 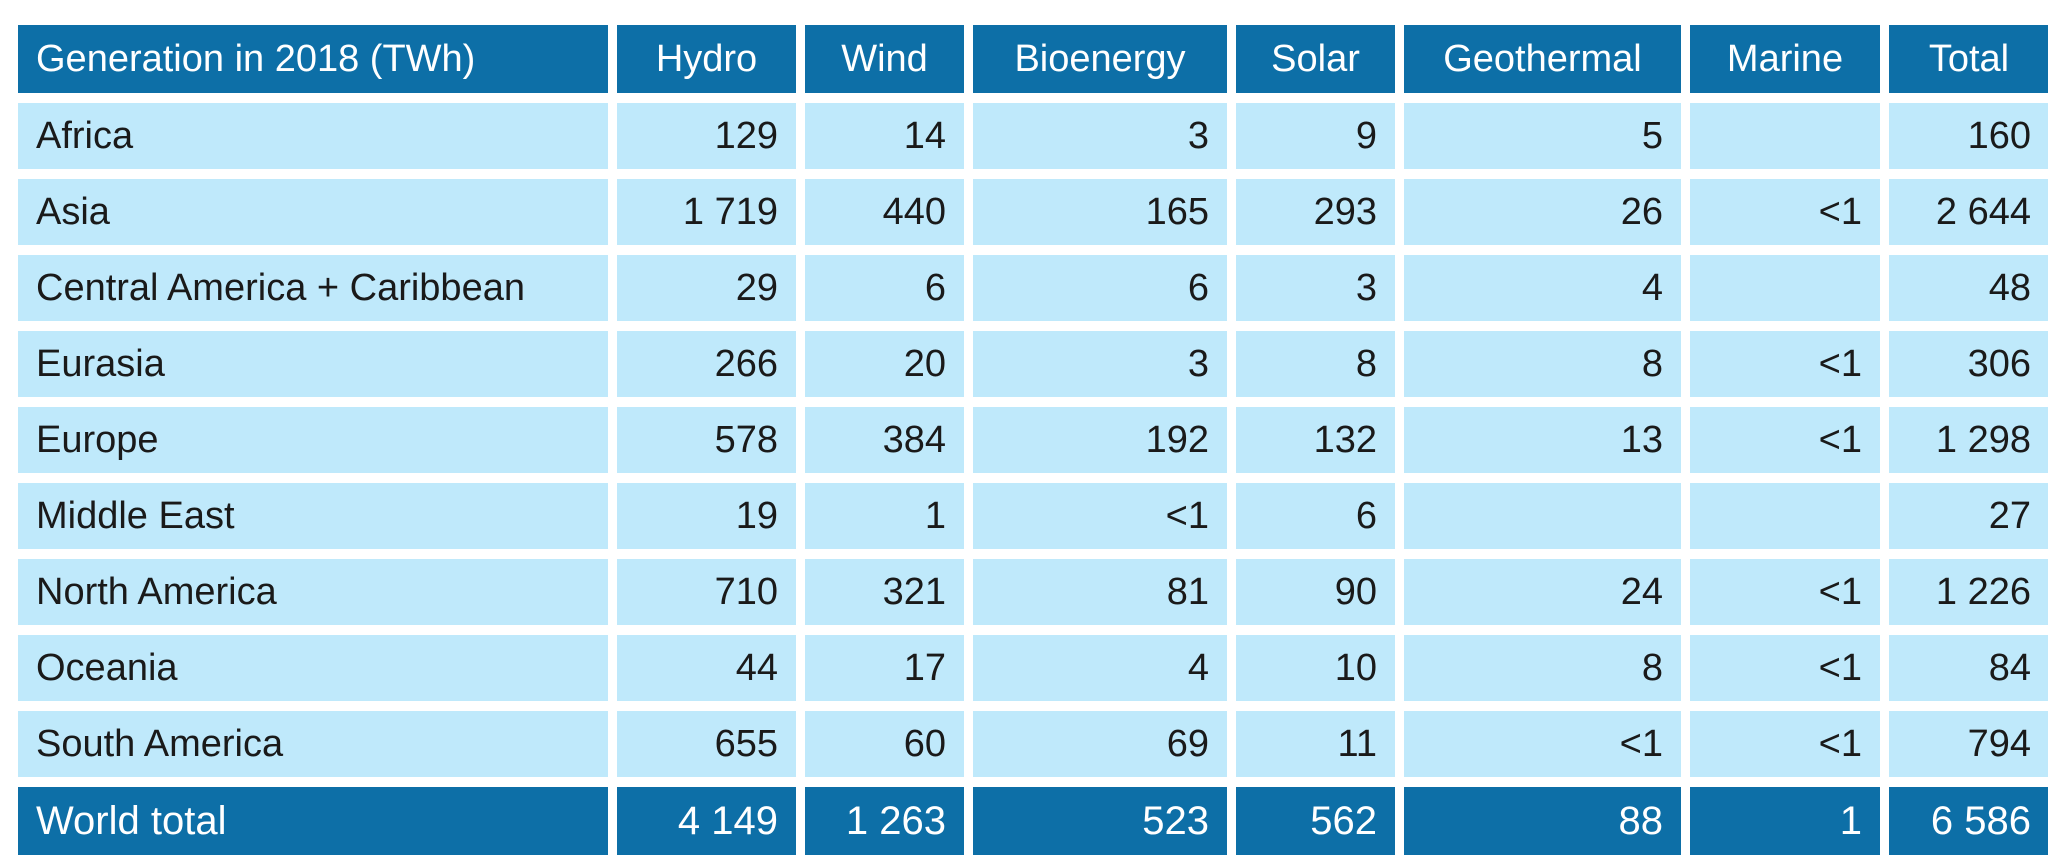 What do you see at coordinates (706, 364) in the screenshot?
I see `cell-hydro: 266` at bounding box center [706, 364].